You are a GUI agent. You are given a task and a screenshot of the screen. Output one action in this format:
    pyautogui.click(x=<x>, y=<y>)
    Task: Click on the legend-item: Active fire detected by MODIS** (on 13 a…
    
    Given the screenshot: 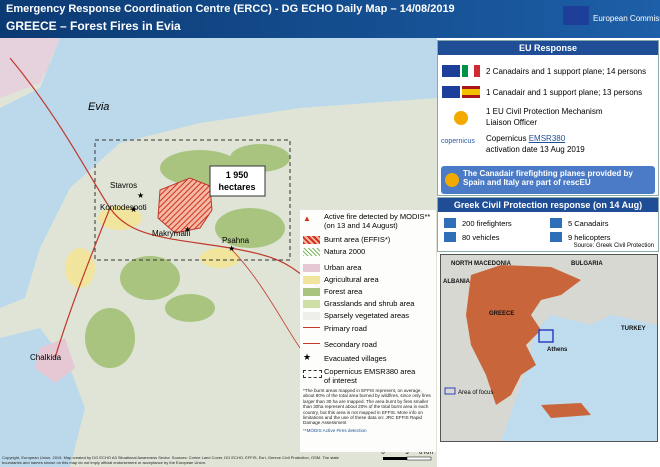 What is the action you would take?
    pyautogui.click(x=377, y=221)
    